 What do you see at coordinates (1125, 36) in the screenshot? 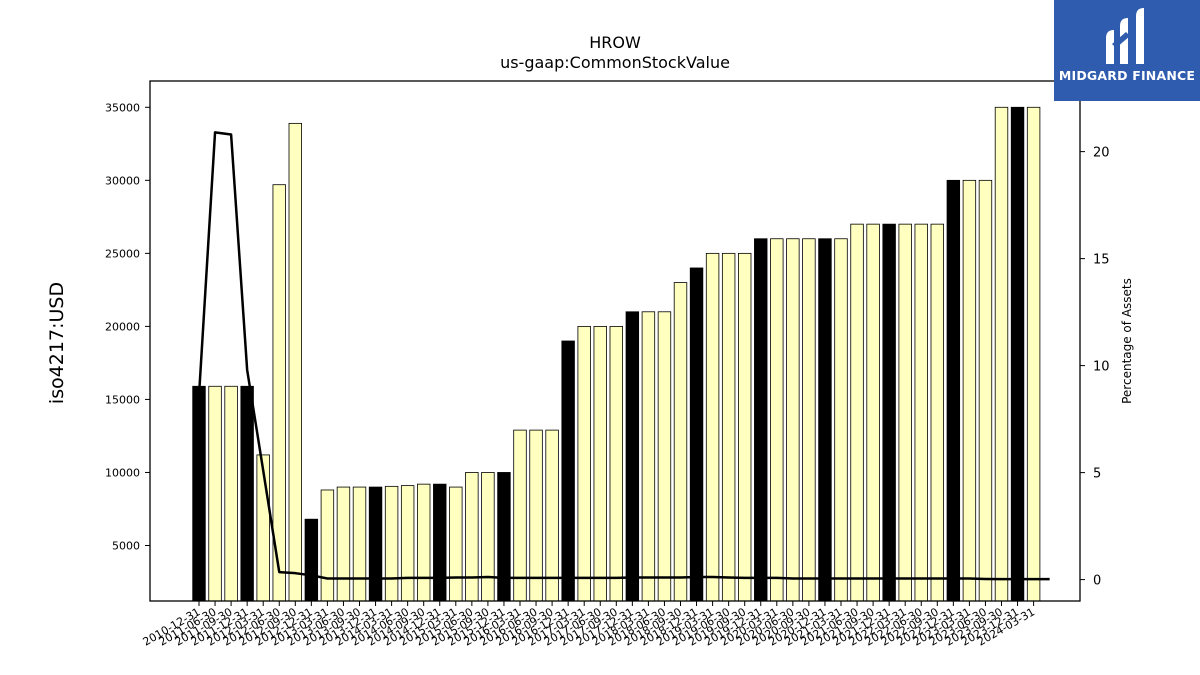
I see `logo-mark-icon` at bounding box center [1125, 36].